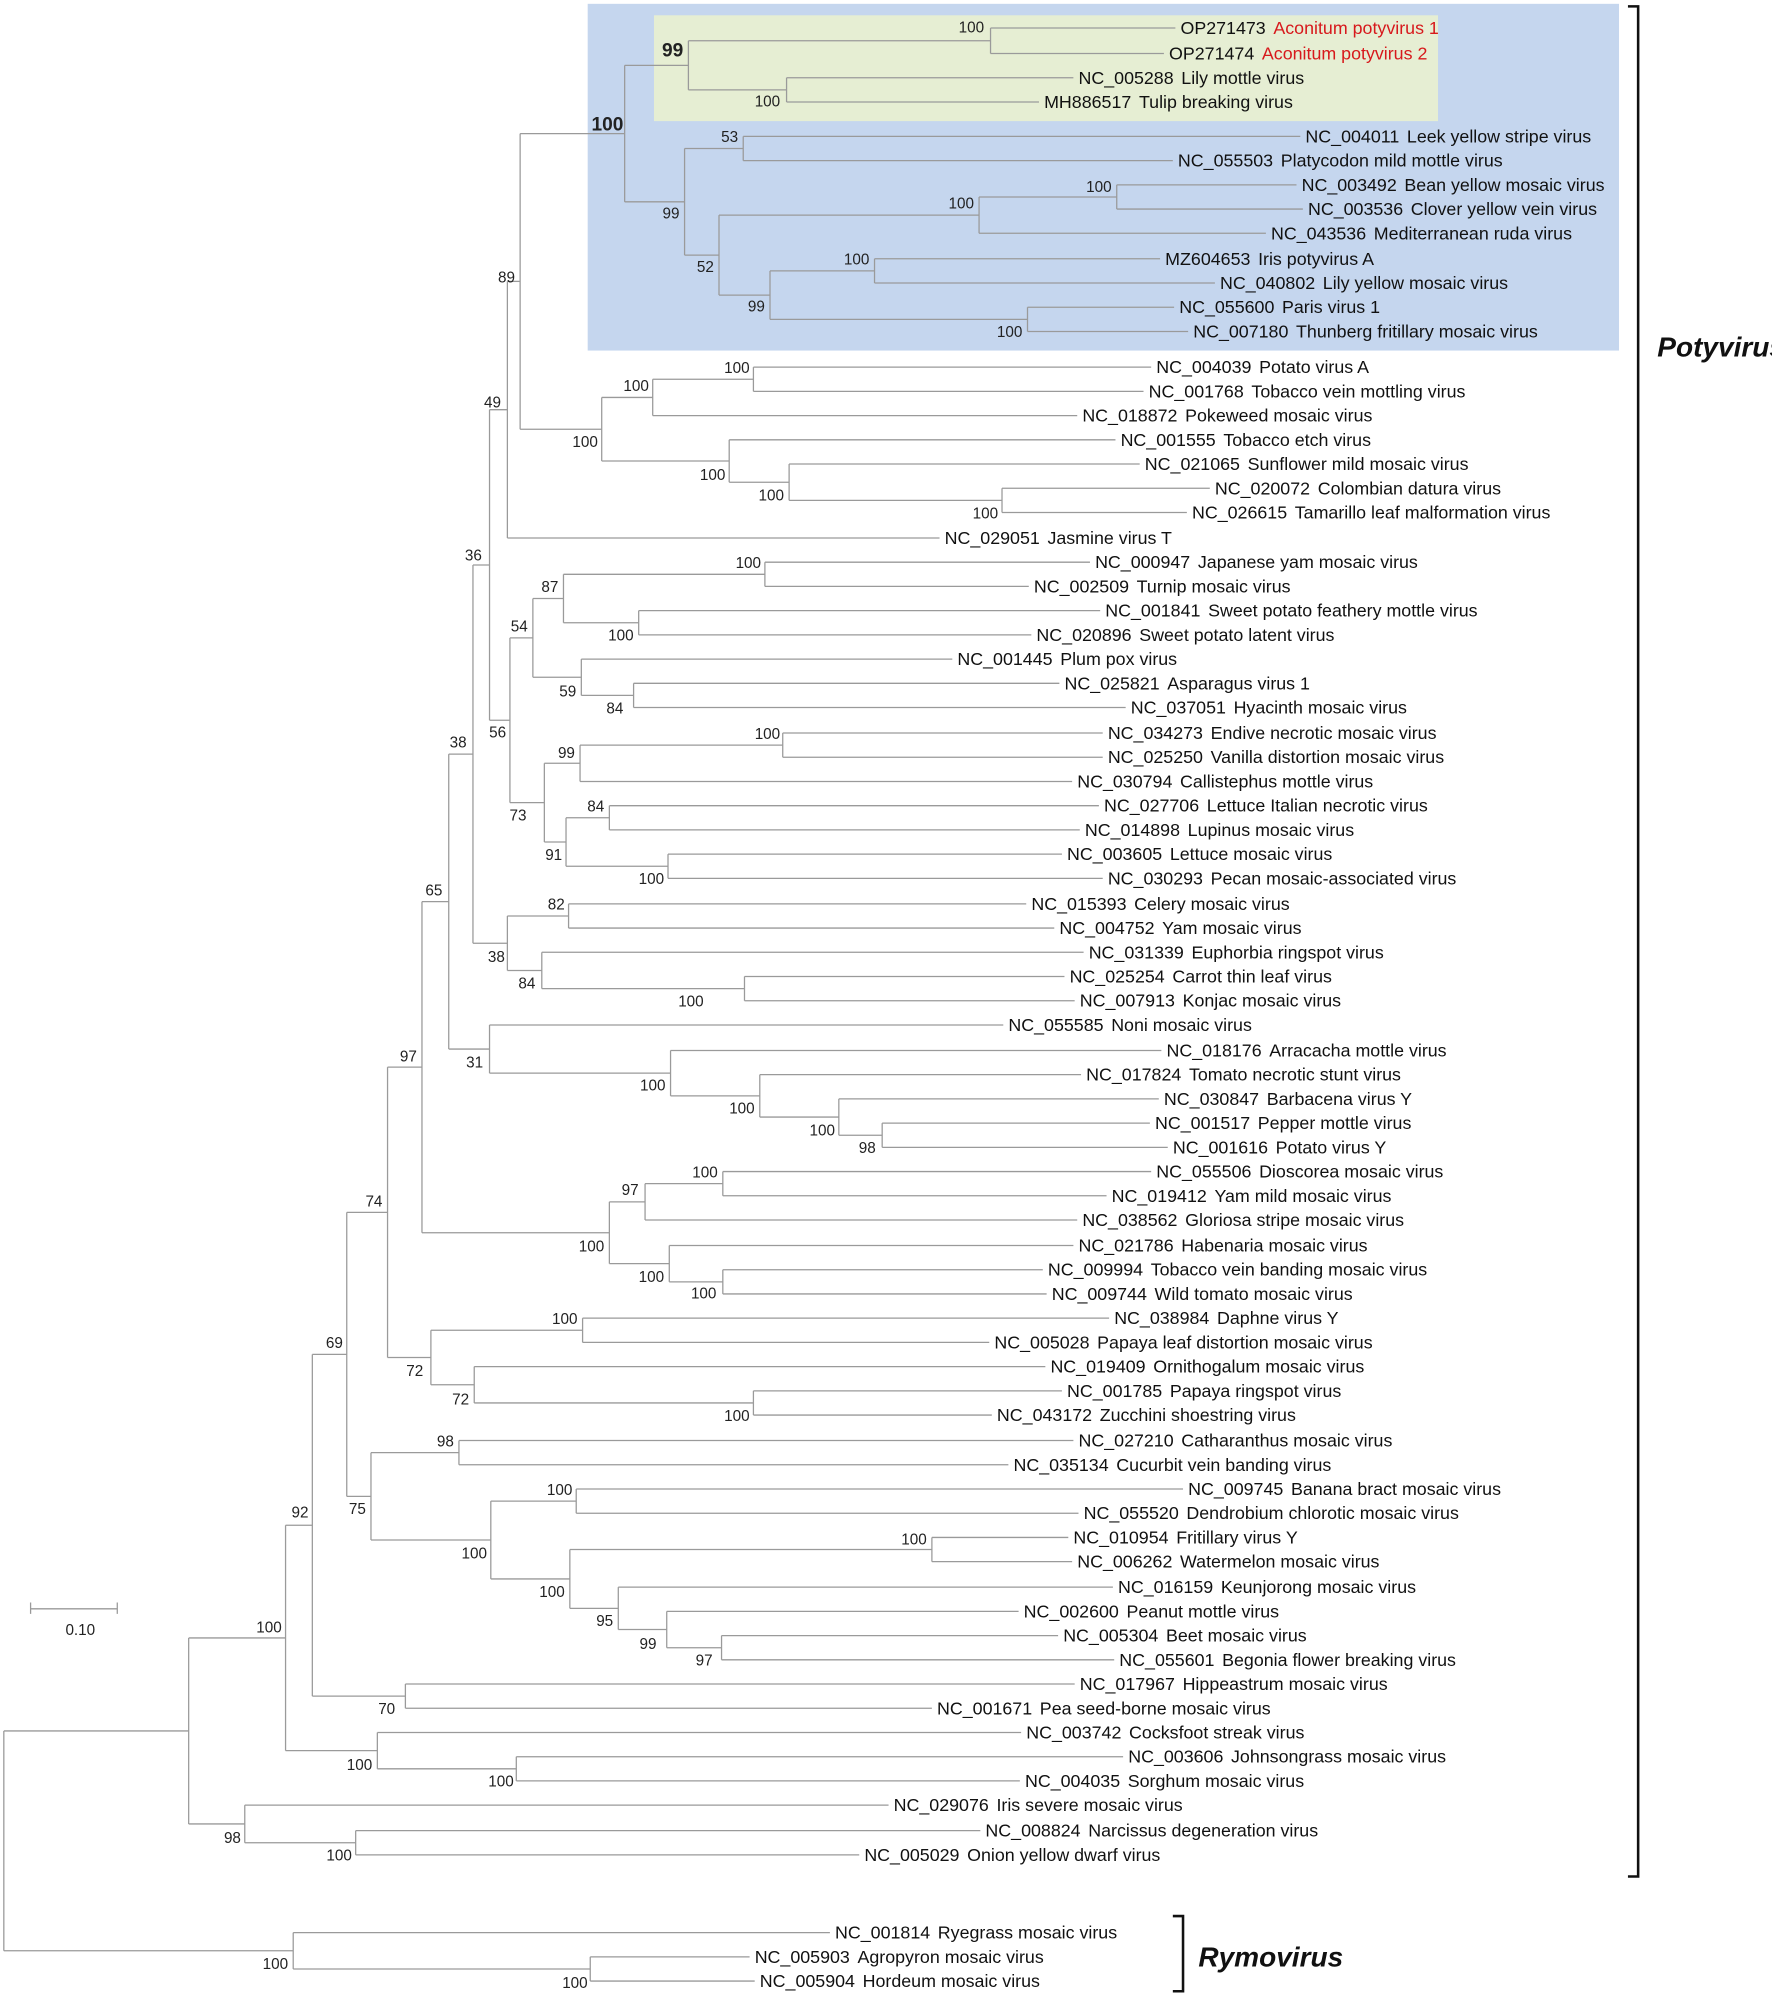 The height and width of the screenshot is (1995, 1772). I want to click on support-value: 56, so click(497, 733).